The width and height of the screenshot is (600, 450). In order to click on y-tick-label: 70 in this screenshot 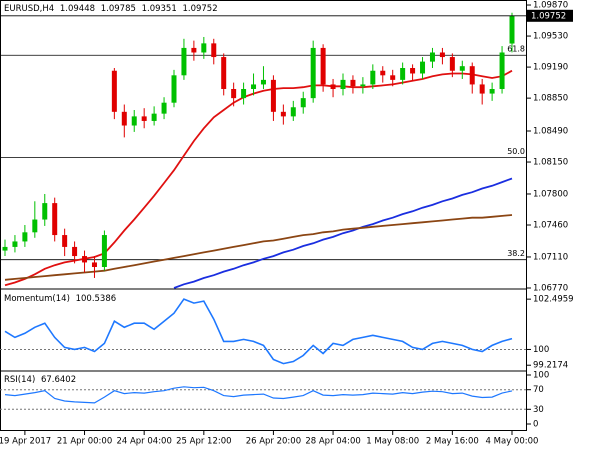, I will do `click(538, 390)`.